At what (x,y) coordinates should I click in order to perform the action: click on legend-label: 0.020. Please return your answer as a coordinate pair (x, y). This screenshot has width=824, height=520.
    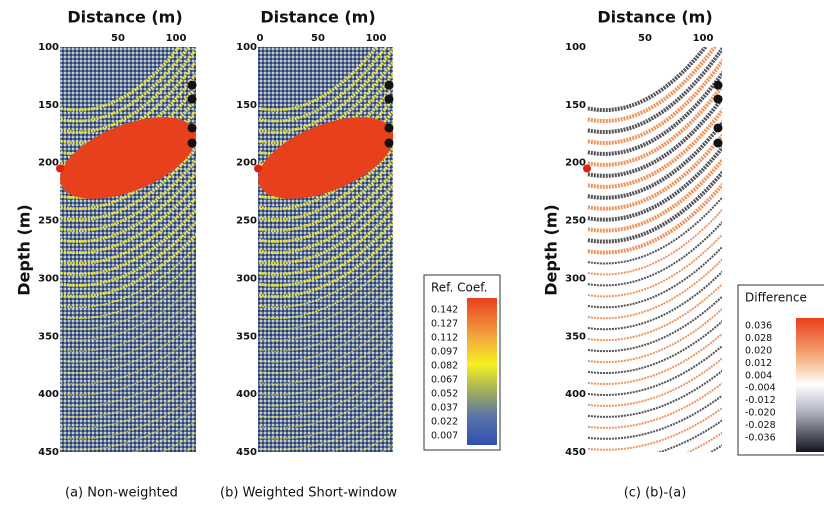
    Looking at the image, I should click on (758, 350).